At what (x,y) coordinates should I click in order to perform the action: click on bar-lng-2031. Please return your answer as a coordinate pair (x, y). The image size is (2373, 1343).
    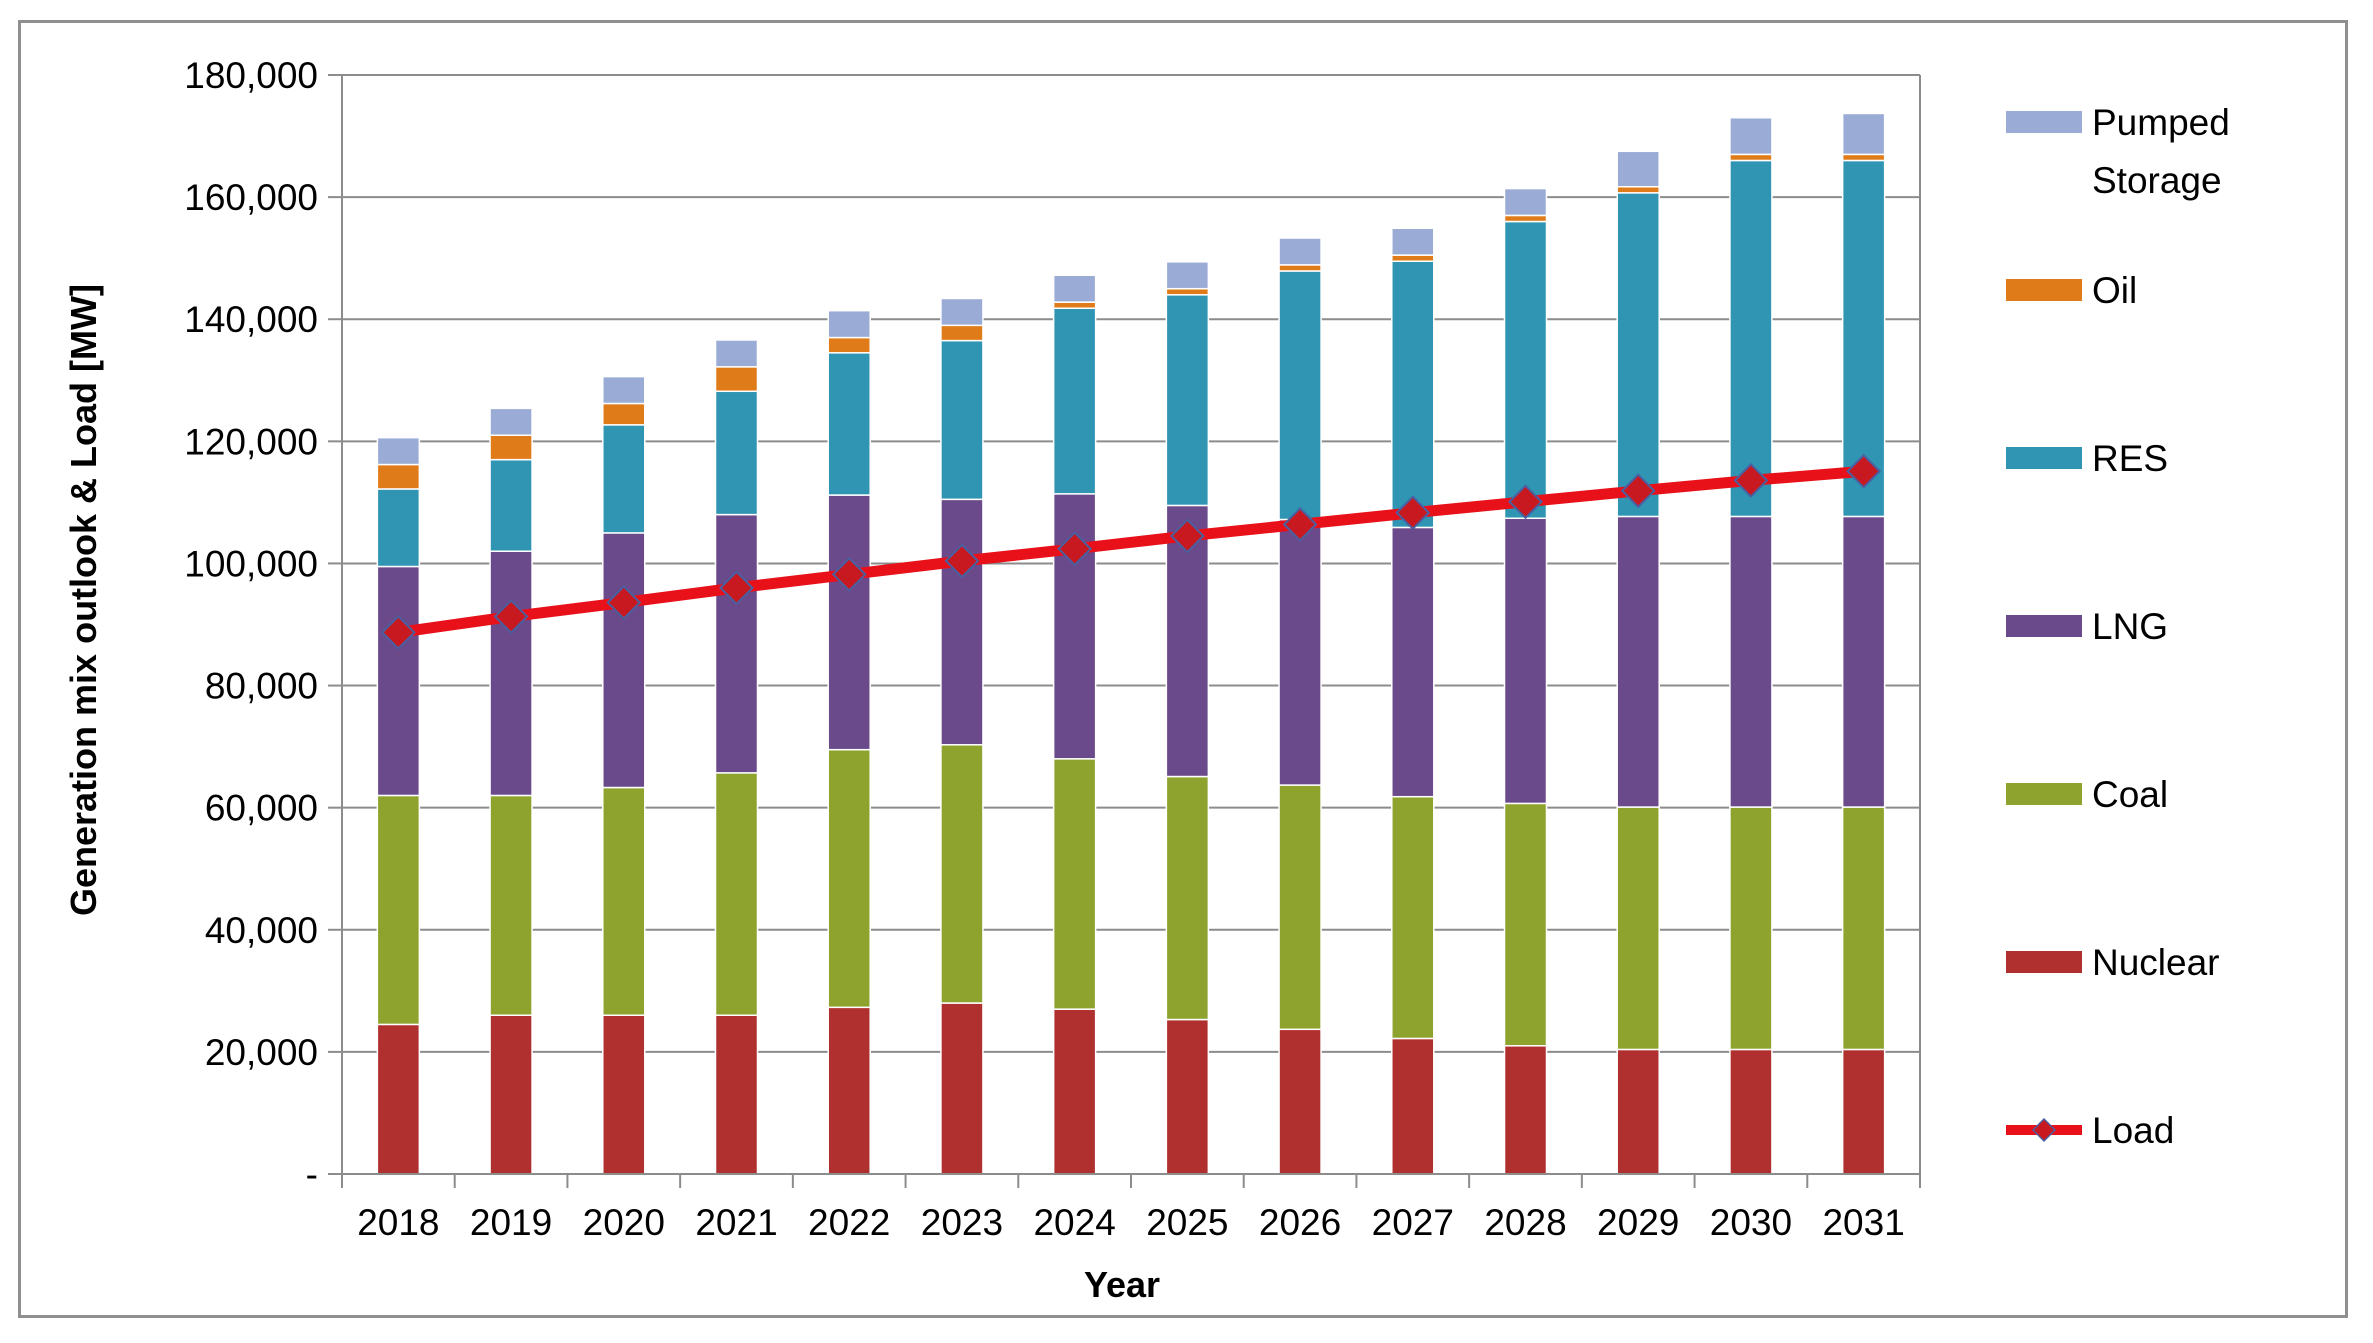
    Looking at the image, I should click on (1863, 661).